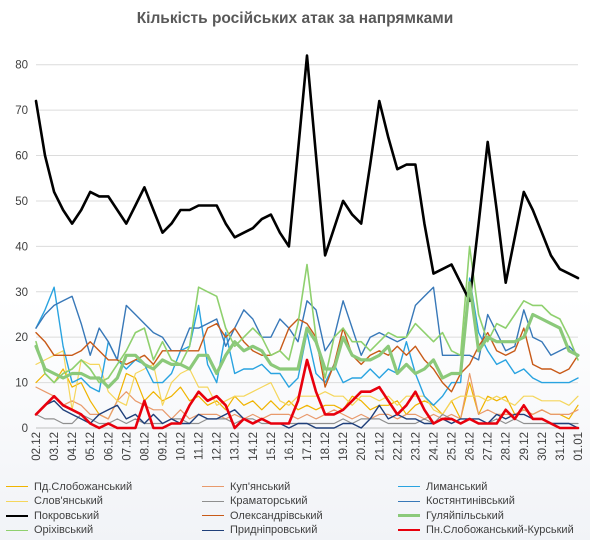  I want to click on legend-label: Гуляйпільський, so click(465, 515).